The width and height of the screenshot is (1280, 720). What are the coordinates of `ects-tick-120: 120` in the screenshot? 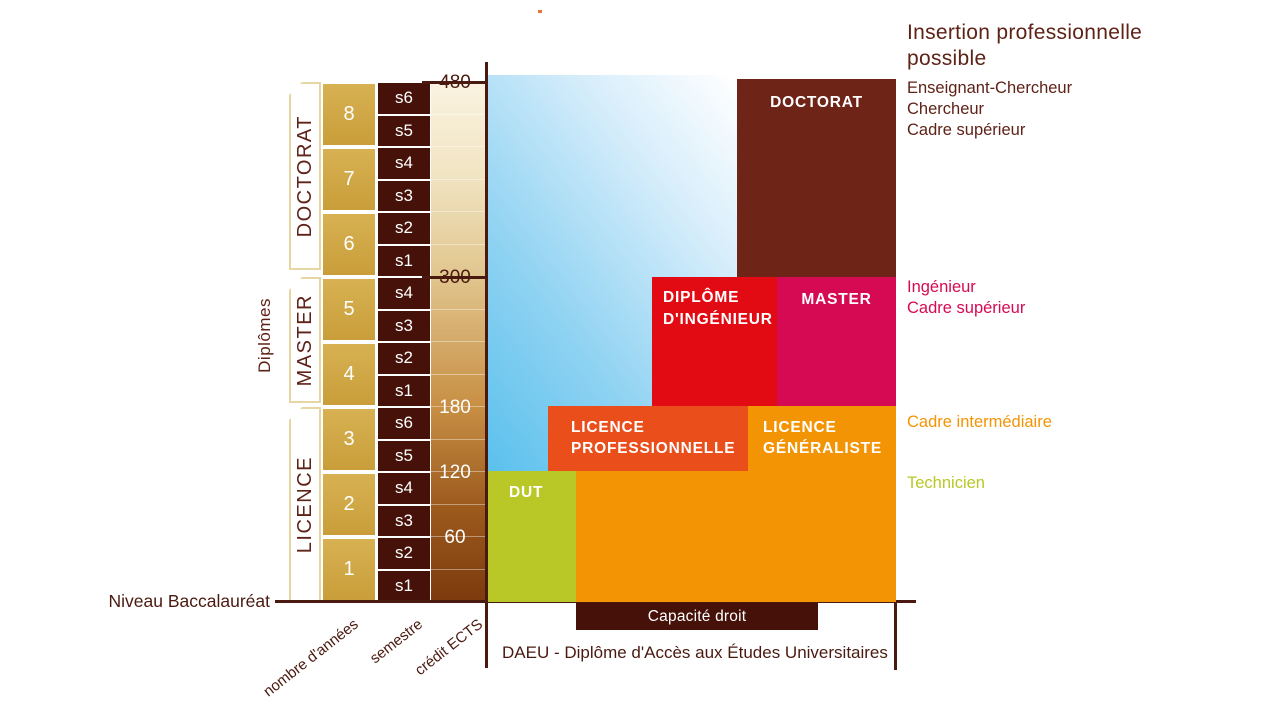 It's located at (455, 472).